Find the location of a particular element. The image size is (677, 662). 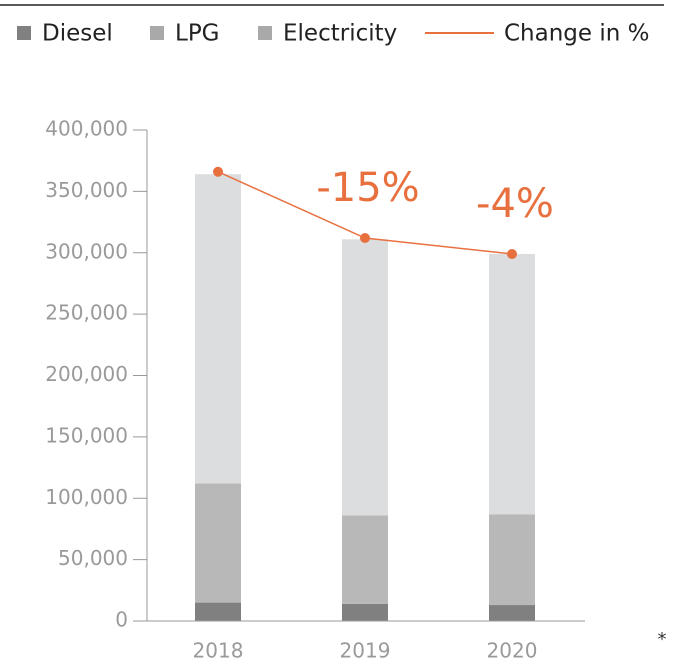

y-tick-label: 300,000 is located at coordinates (86, 251).